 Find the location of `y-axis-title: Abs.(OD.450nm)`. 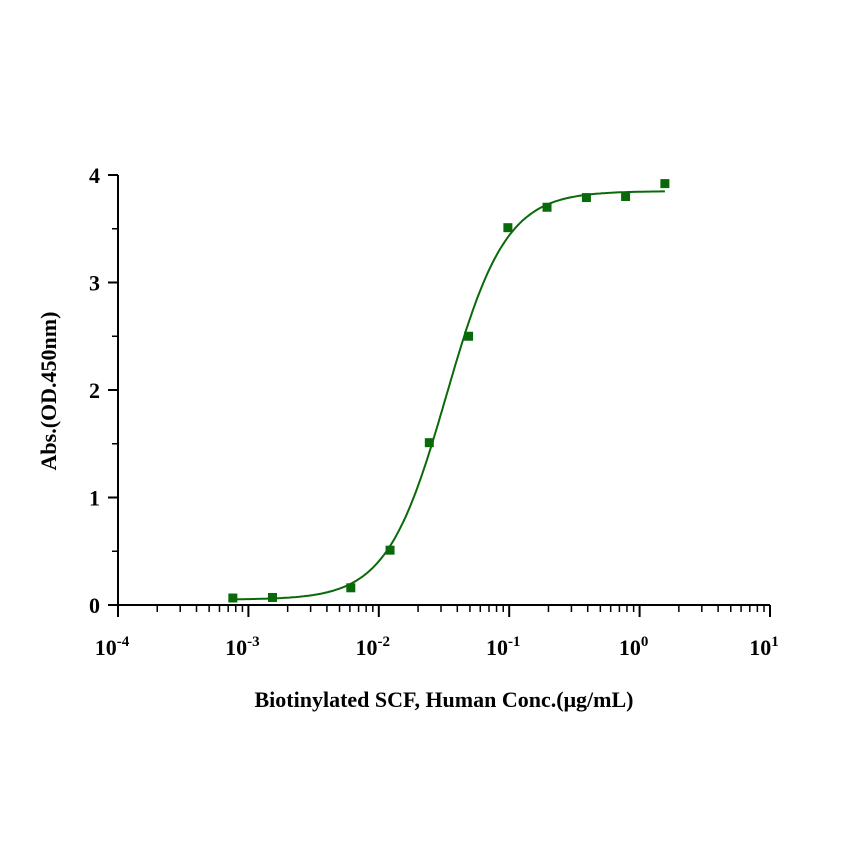

y-axis-title: Abs.(OD.450nm) is located at coordinates (48, 391).